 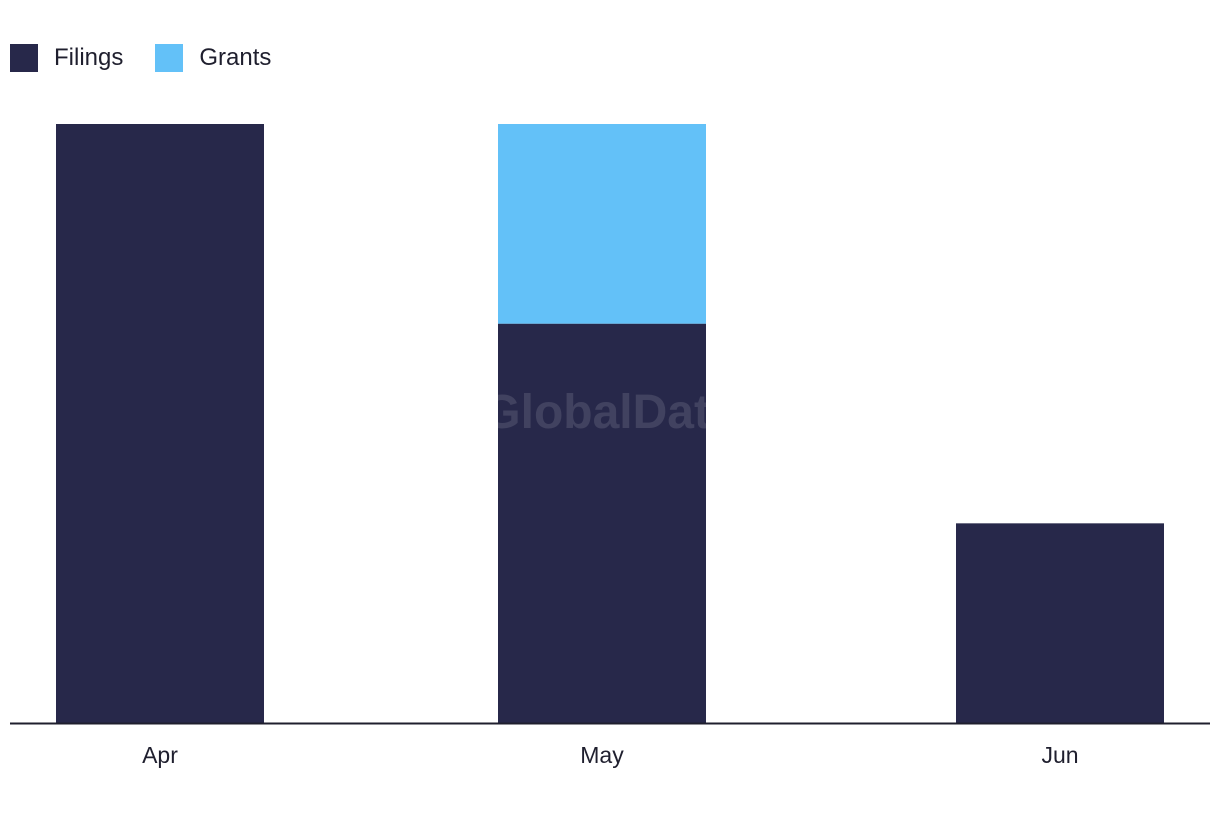 What do you see at coordinates (160, 755) in the screenshot?
I see `x-tick-label-apr: Apr` at bounding box center [160, 755].